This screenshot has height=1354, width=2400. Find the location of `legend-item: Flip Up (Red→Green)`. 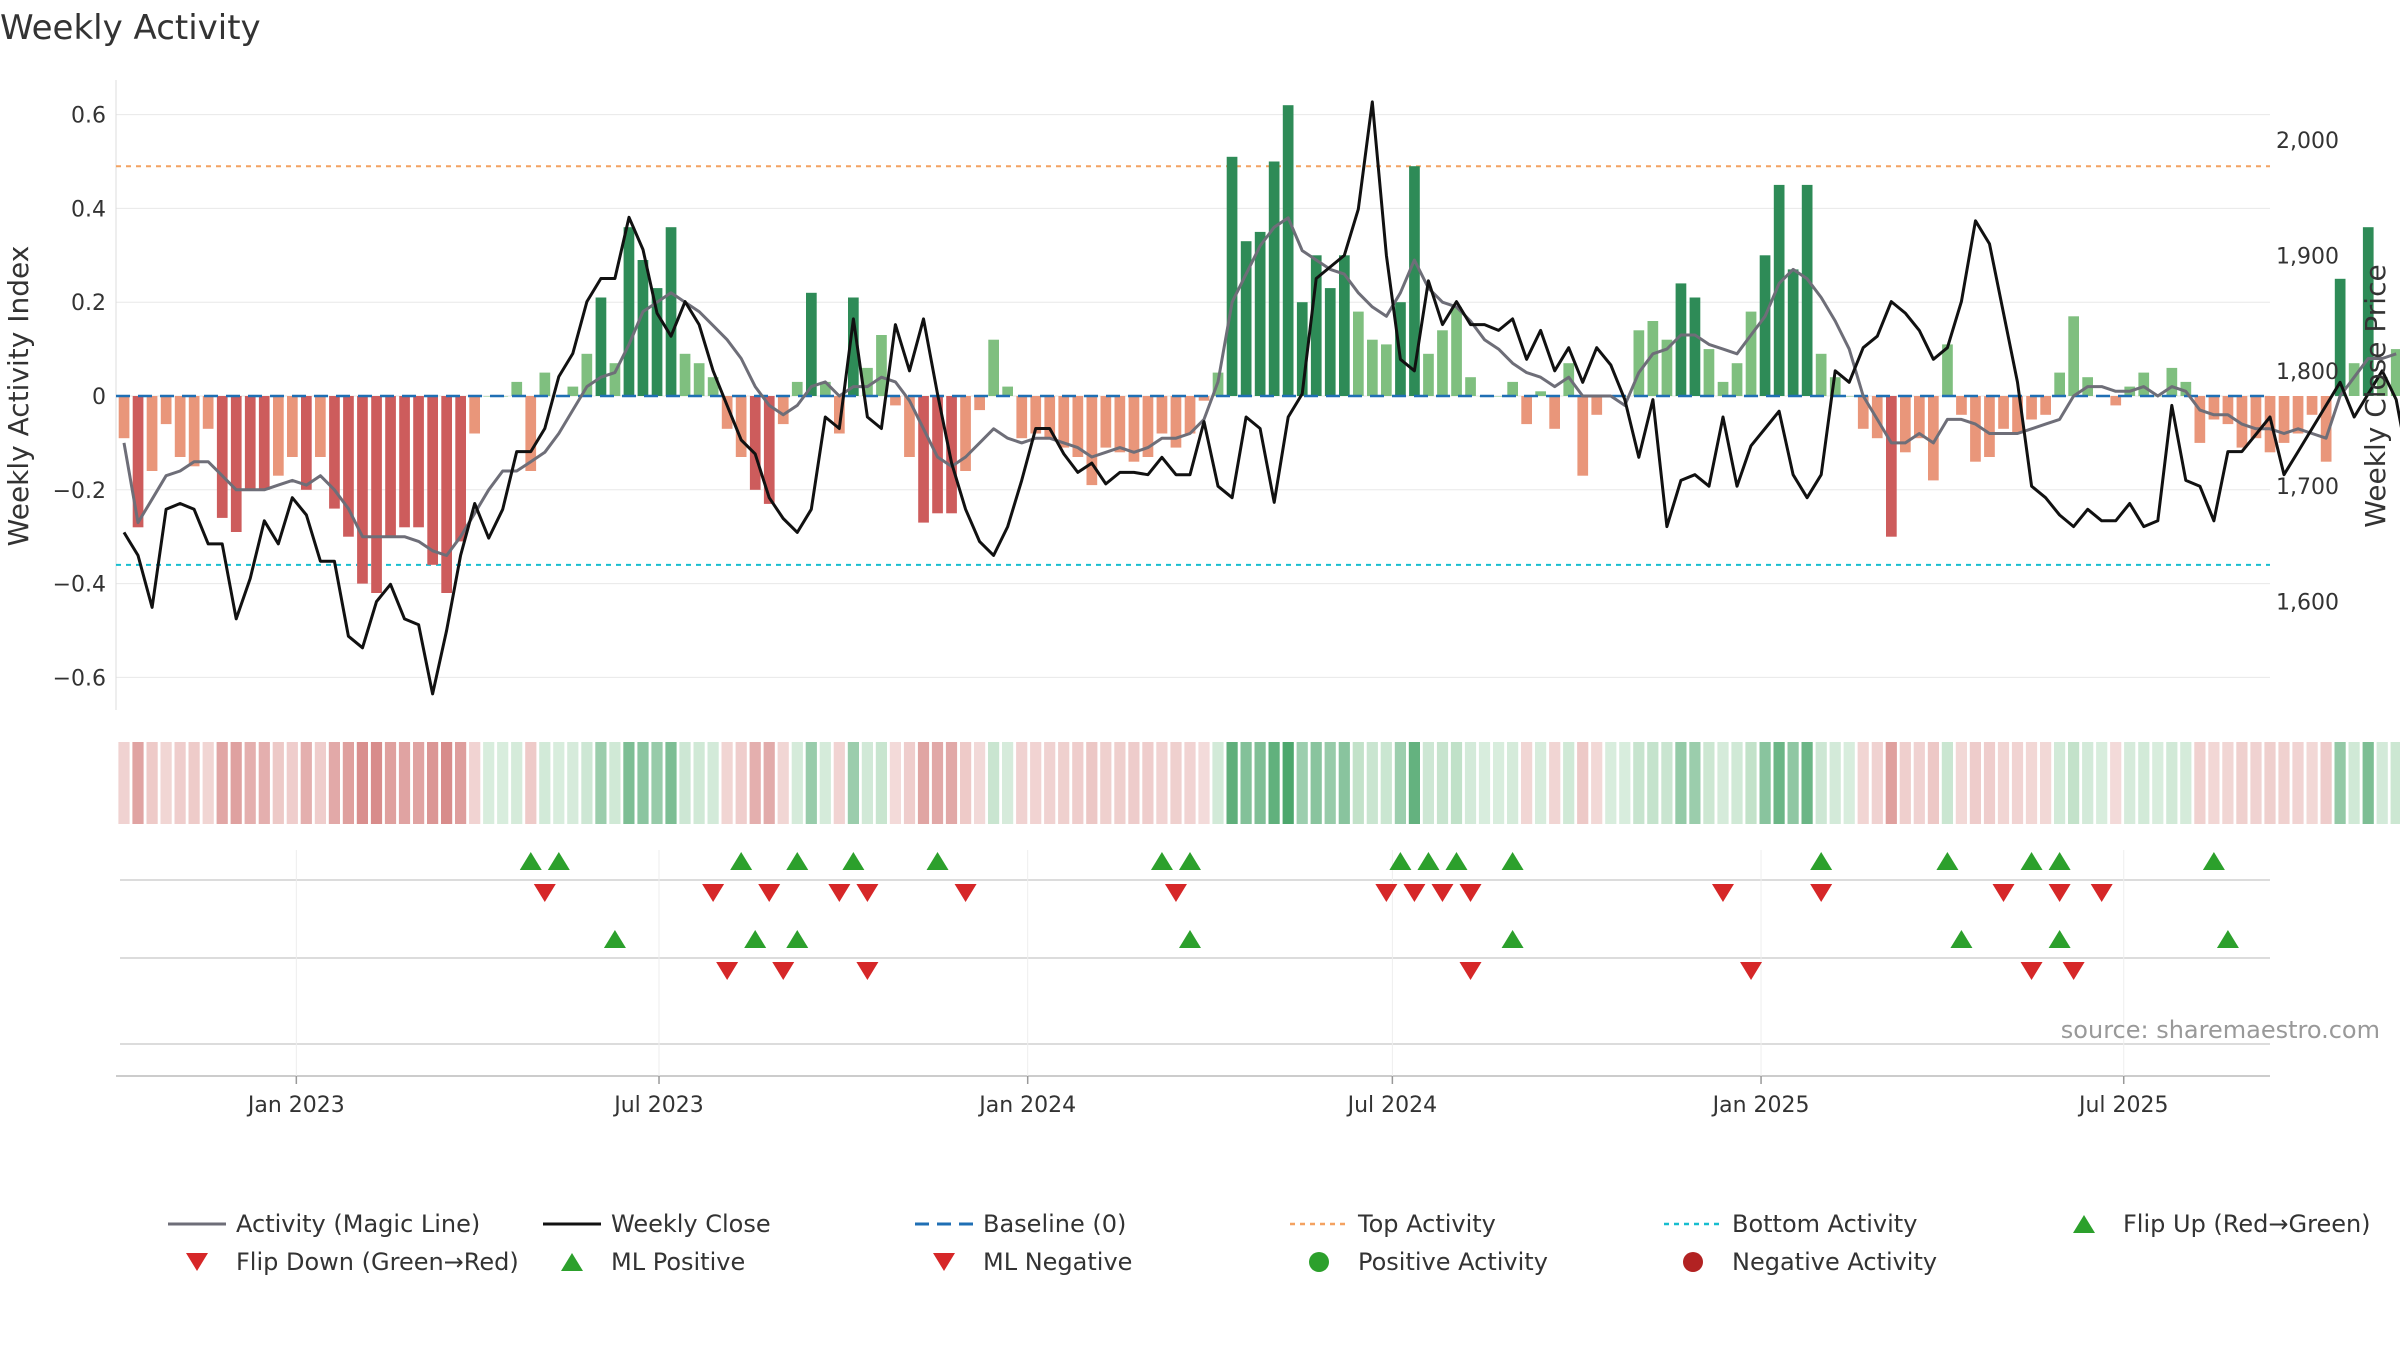

legend-item: Flip Up (Red→Green) is located at coordinates (2222, 1224).